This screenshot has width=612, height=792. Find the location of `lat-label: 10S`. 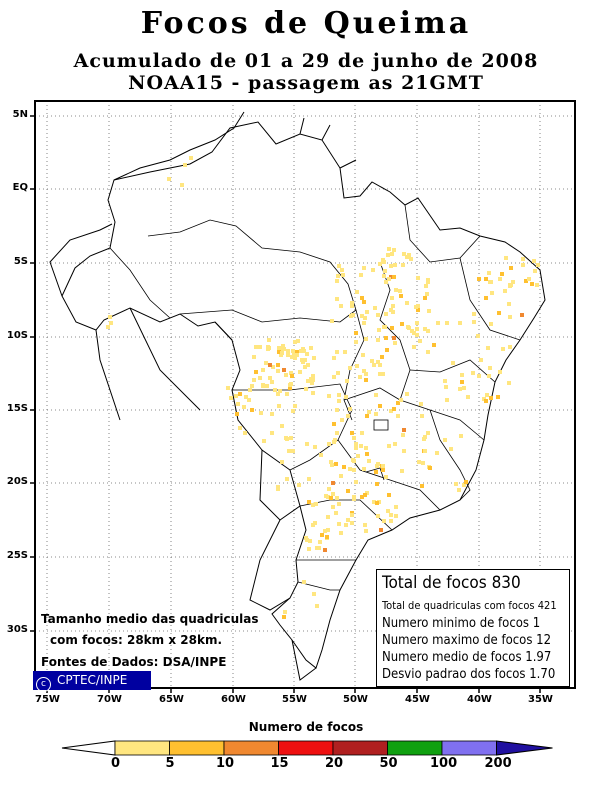

lat-label: 10S is located at coordinates (17, 335).